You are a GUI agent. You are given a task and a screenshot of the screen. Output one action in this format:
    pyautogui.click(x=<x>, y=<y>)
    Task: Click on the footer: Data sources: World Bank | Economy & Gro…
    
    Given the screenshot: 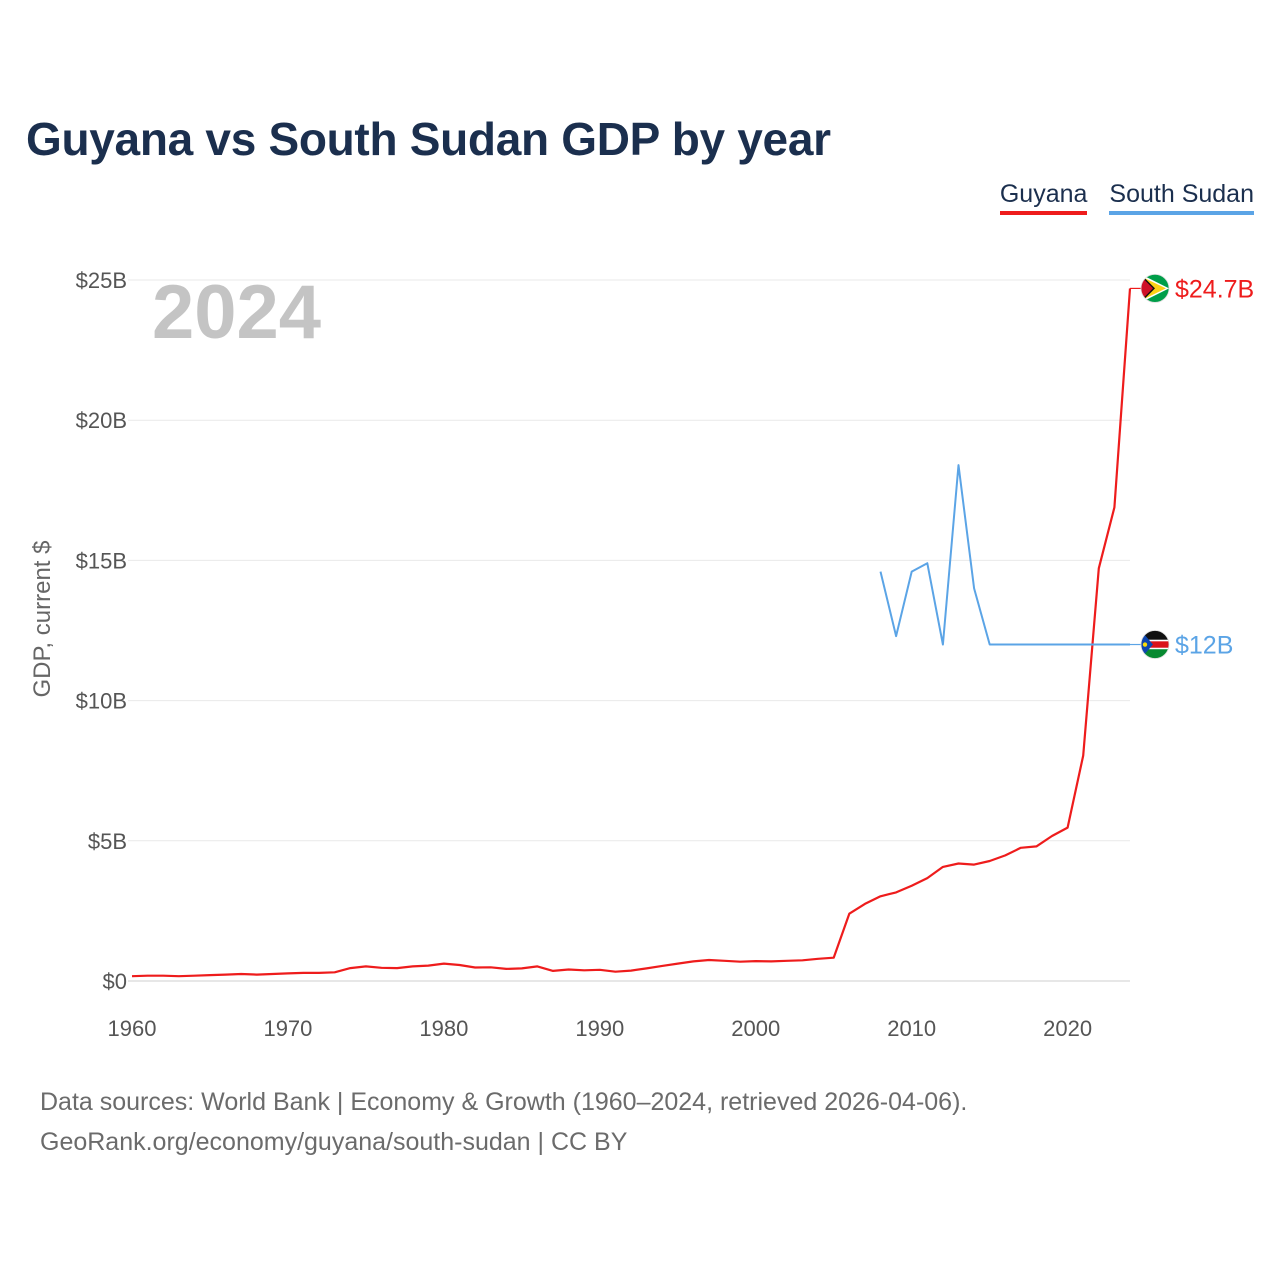 What is the action you would take?
    pyautogui.click(x=503, y=1122)
    